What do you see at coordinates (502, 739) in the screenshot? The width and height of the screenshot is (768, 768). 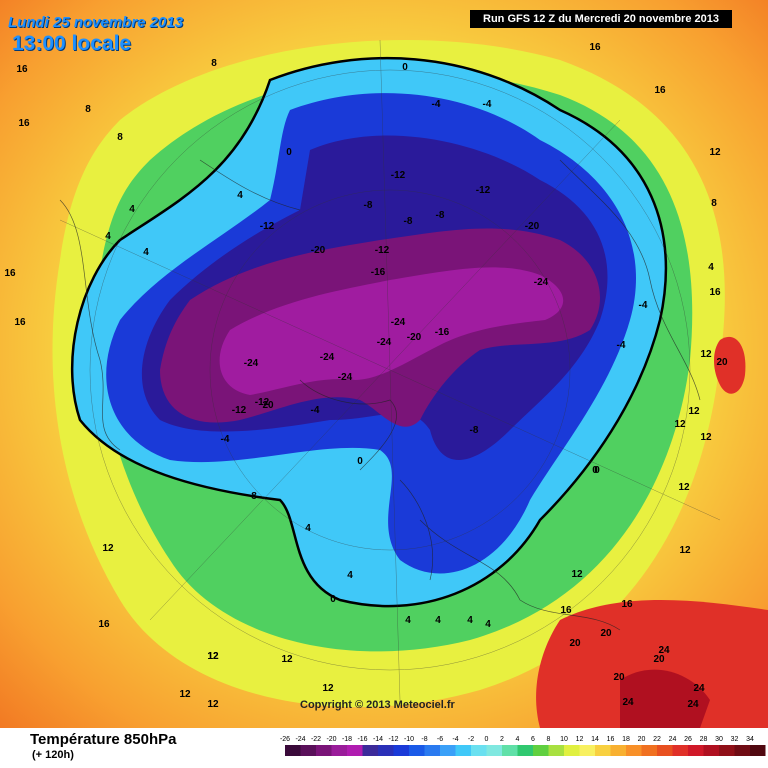 I see `color-scale-tick-label: 2` at bounding box center [502, 739].